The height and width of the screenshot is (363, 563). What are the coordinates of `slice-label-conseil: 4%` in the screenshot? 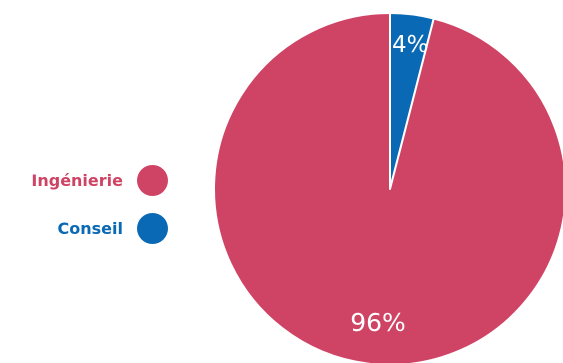 It's located at (410, 45).